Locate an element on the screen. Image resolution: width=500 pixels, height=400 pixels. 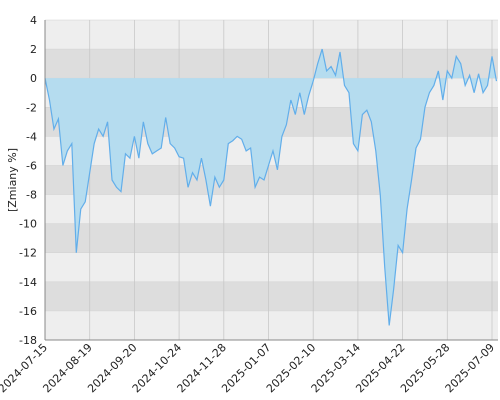
y-tick-label: -18 is located at coordinates (28, 340).